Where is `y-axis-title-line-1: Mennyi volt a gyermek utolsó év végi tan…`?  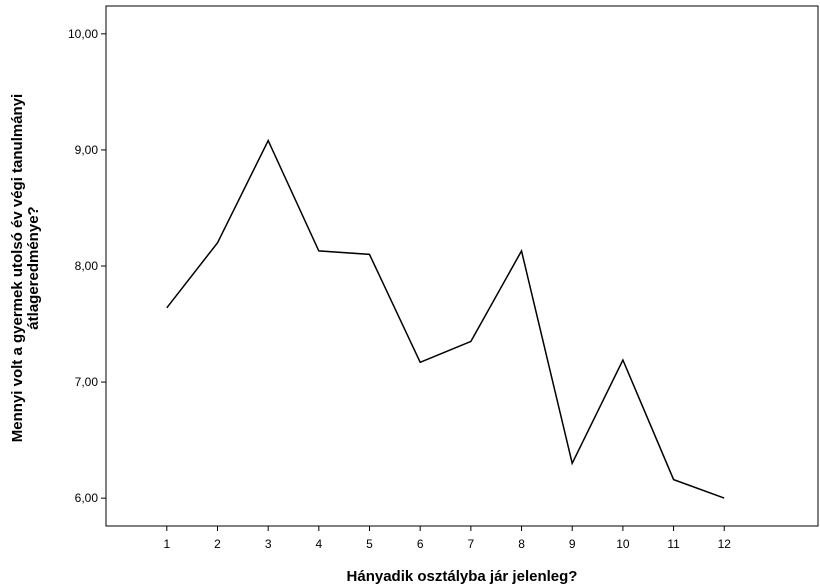
y-axis-title-line-1: Mennyi volt a gyermek utolsó év végi tan… is located at coordinates (17, 268).